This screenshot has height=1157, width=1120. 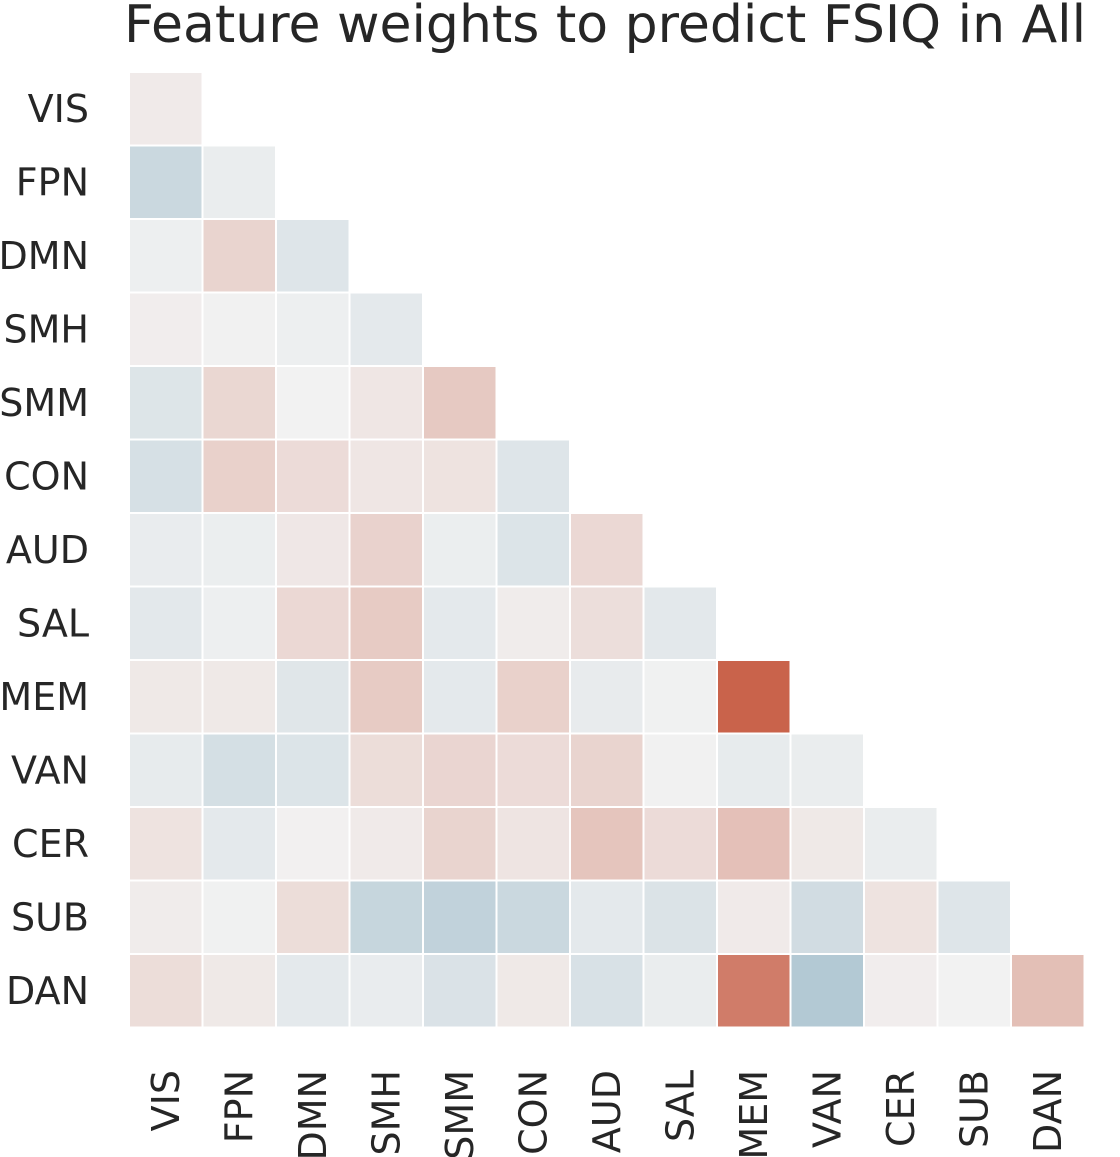 What do you see at coordinates (386, 991) in the screenshot?
I see `heatmap-cell-dan-smh` at bounding box center [386, 991].